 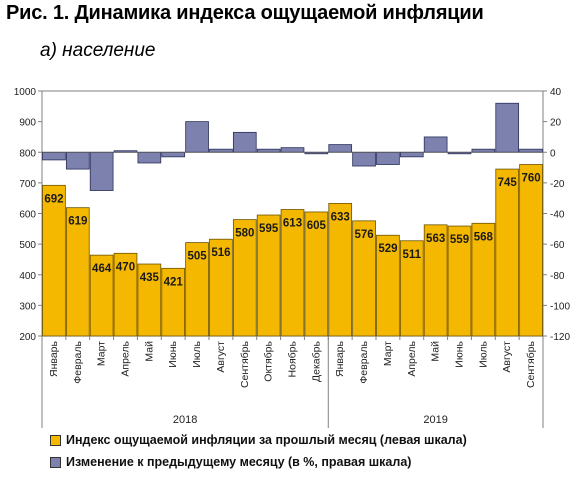 I want to click on x-axis-label: Май, so click(x=436, y=351).